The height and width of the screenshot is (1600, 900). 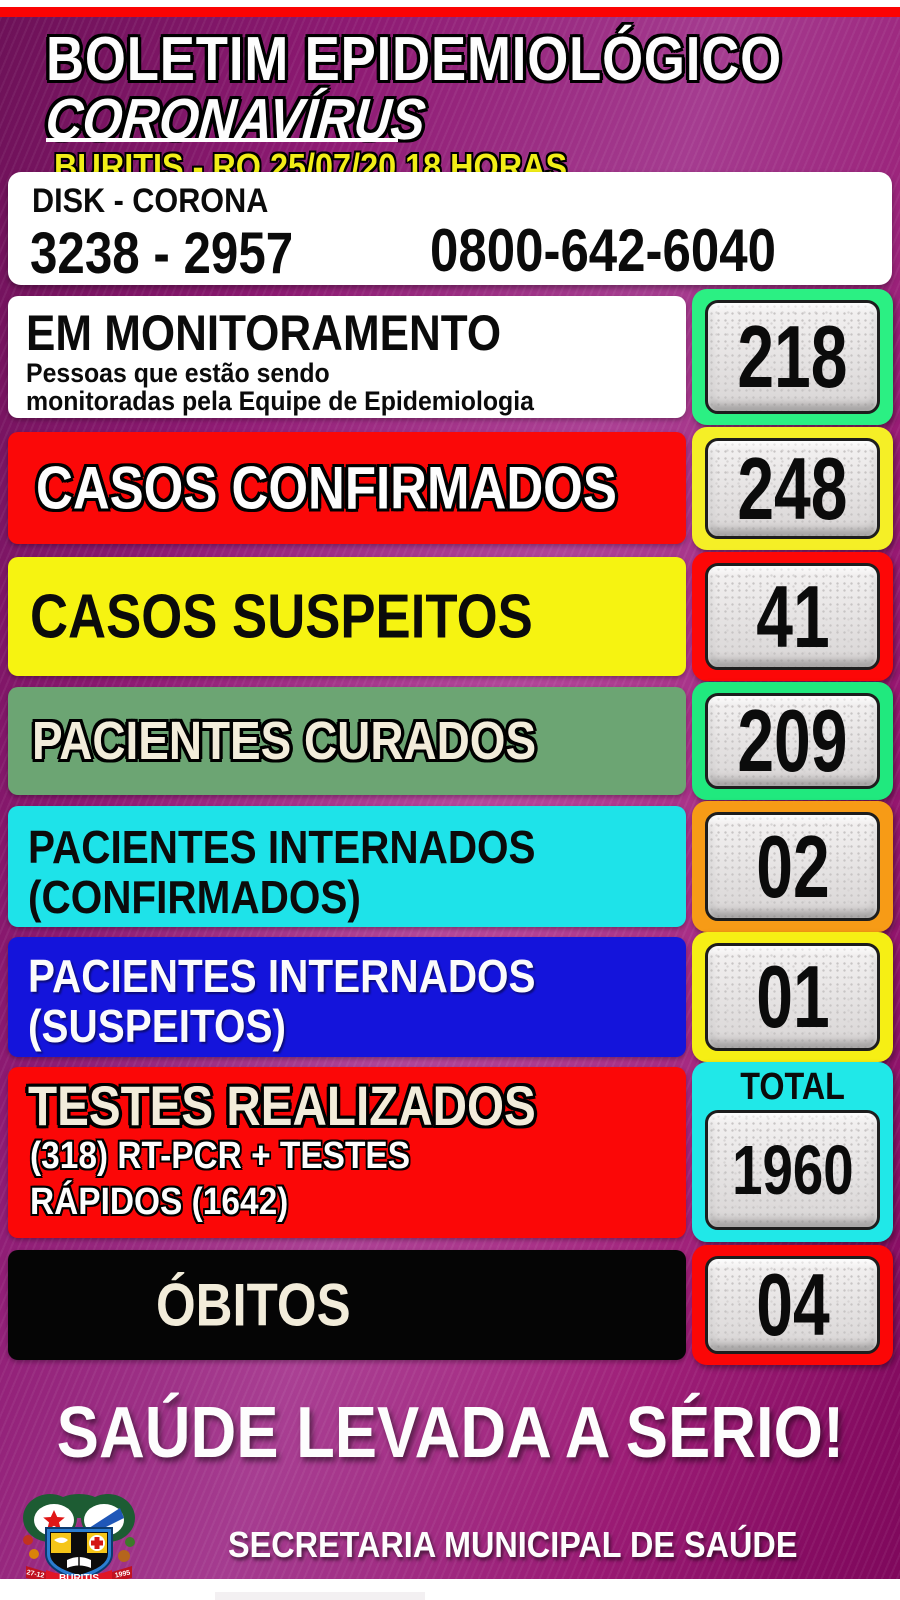 What do you see at coordinates (450, 12) in the screenshot?
I see `top-red-strip` at bounding box center [450, 12].